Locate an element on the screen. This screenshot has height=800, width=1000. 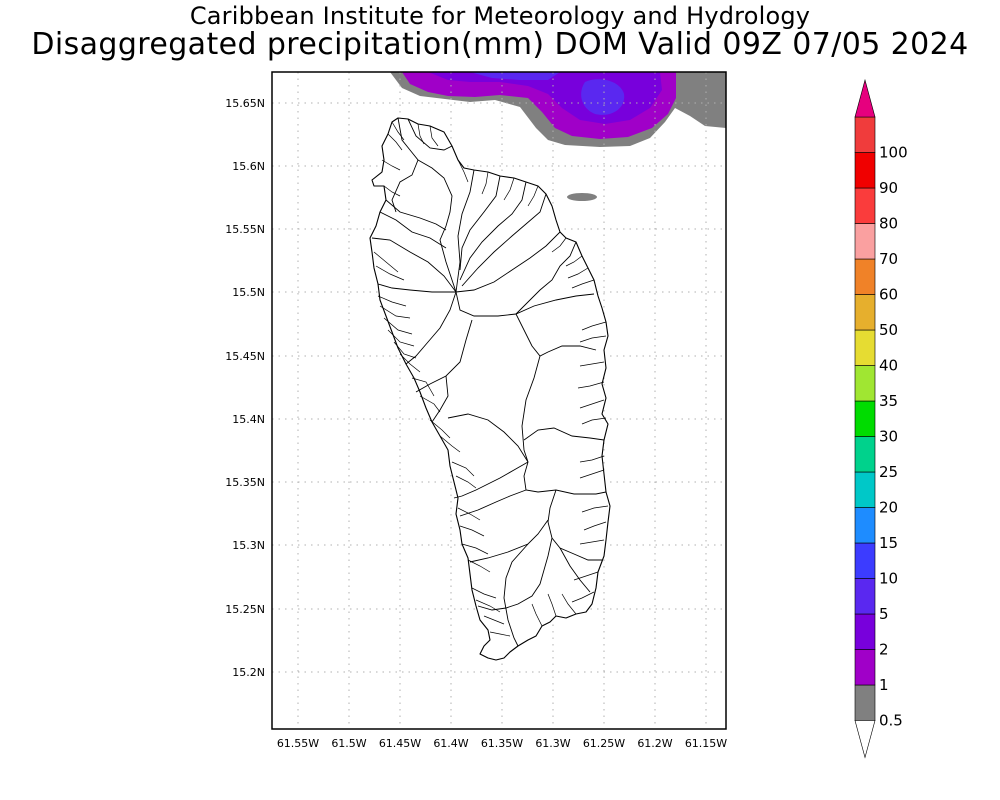
colorbar-top-arrow is located at coordinates (865, 98).